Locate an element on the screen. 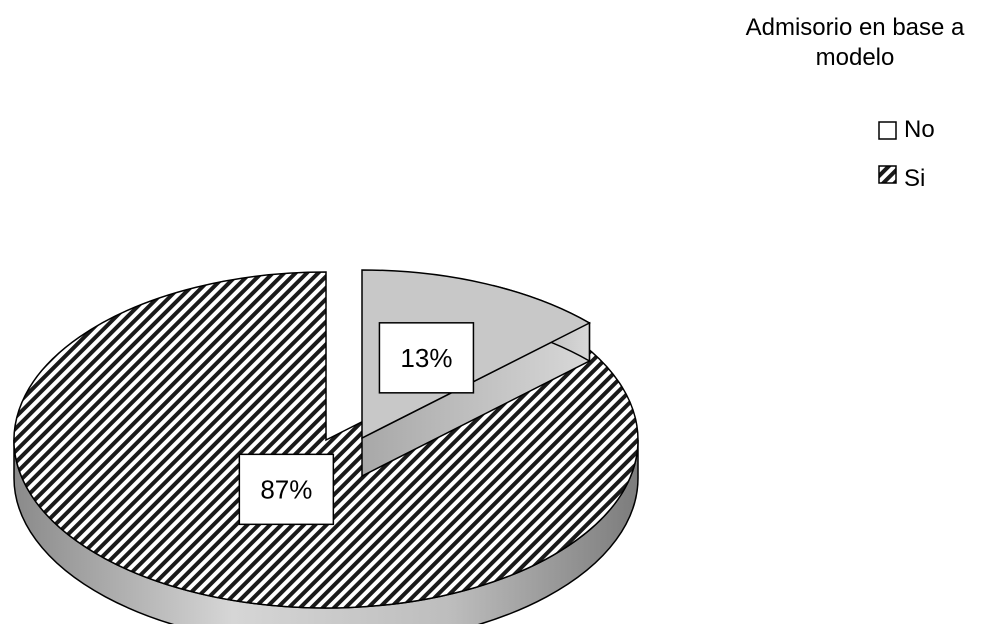 This screenshot has width=1000, height=624. data-label-no: 13% is located at coordinates (426, 358).